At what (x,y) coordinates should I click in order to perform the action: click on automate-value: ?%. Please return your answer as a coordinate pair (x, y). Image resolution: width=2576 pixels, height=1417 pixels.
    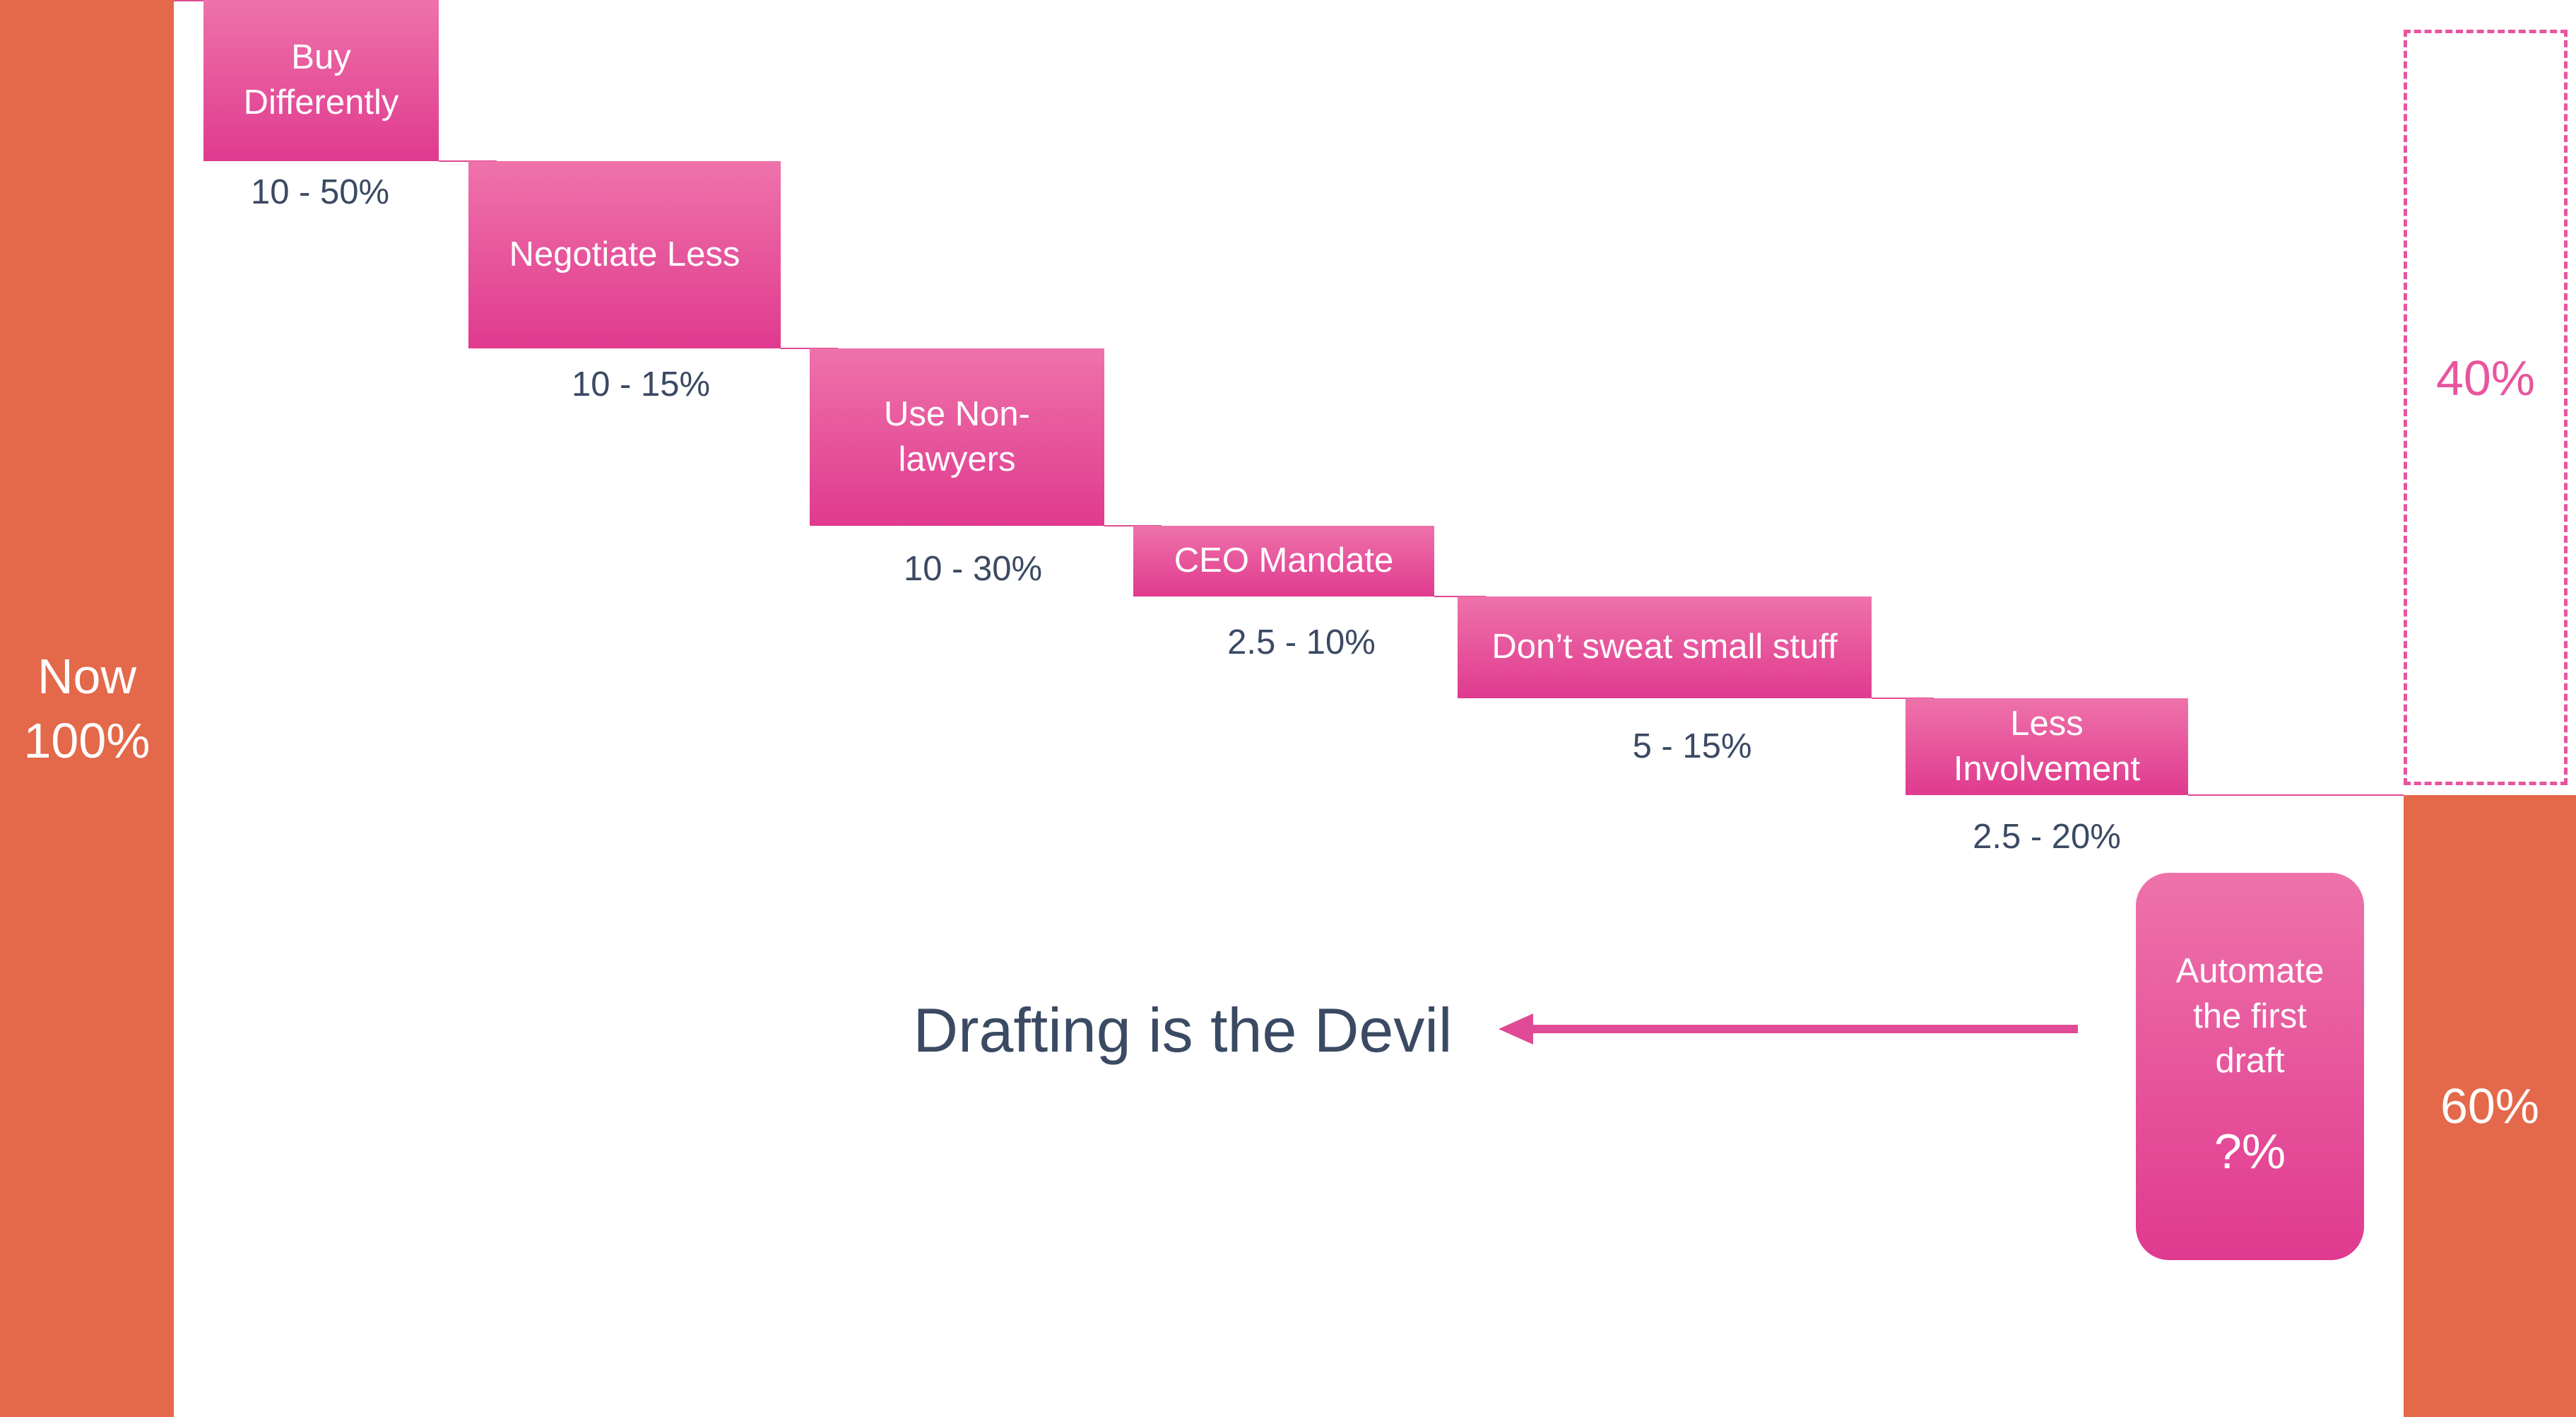
    Looking at the image, I should click on (2250, 1152).